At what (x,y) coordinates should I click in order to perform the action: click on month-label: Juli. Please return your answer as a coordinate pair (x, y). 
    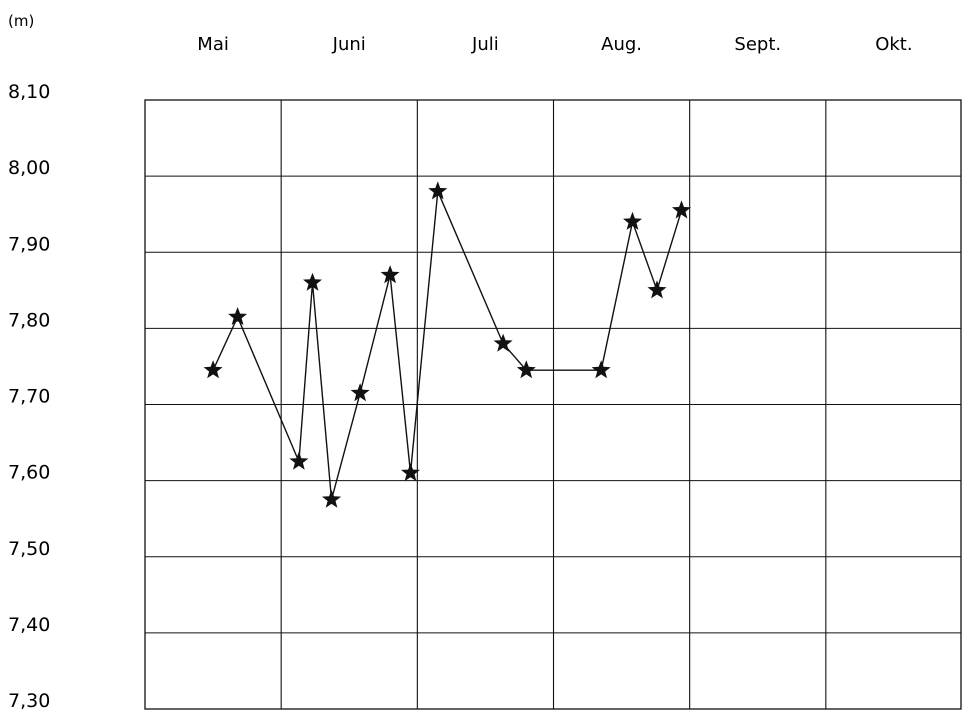
    Looking at the image, I should click on (485, 44).